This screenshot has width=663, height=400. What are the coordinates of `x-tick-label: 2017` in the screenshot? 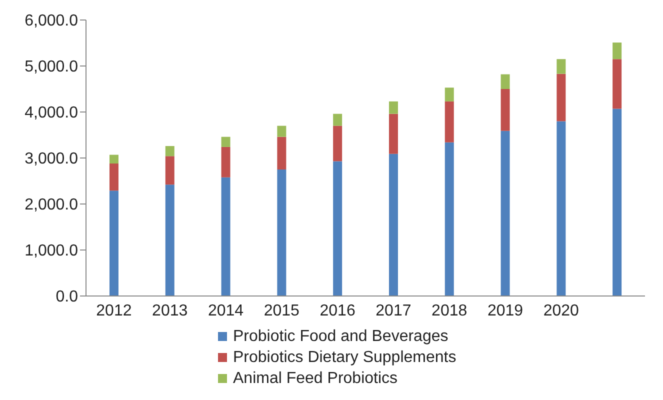 It's located at (394, 311).